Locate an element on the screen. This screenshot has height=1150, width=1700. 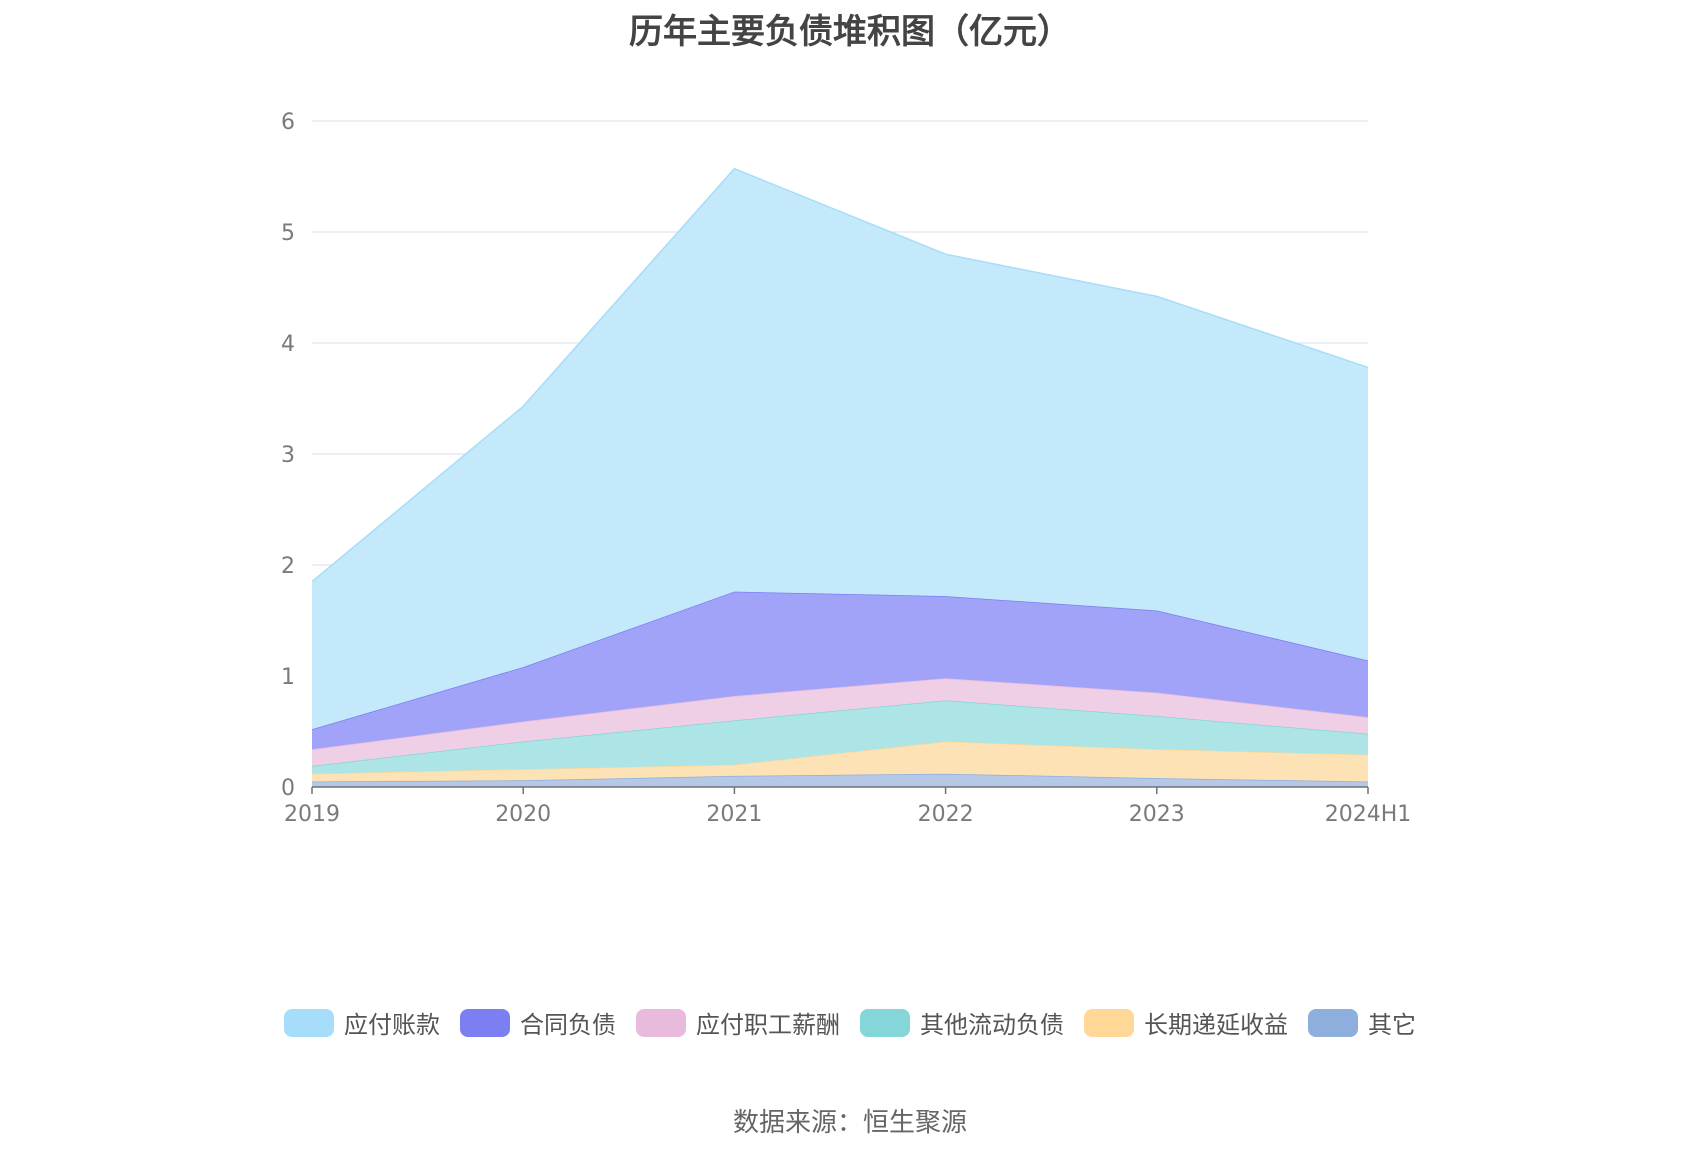
legend-item: 长期递延收益 is located at coordinates (1186, 1022).